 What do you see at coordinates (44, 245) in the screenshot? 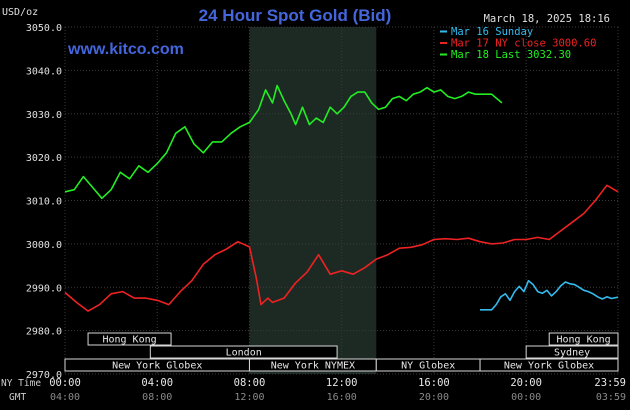
I see `y-tick-label: 3000.0` at bounding box center [44, 245].